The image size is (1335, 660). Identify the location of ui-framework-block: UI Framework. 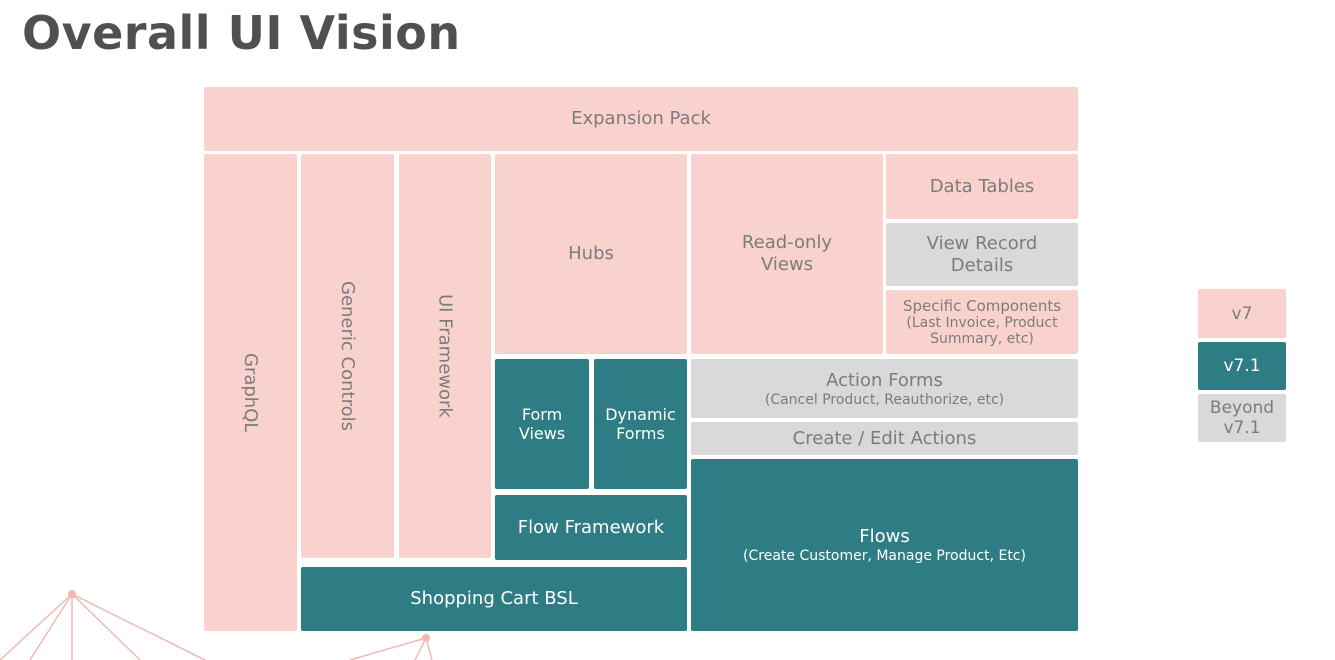
(445, 356).